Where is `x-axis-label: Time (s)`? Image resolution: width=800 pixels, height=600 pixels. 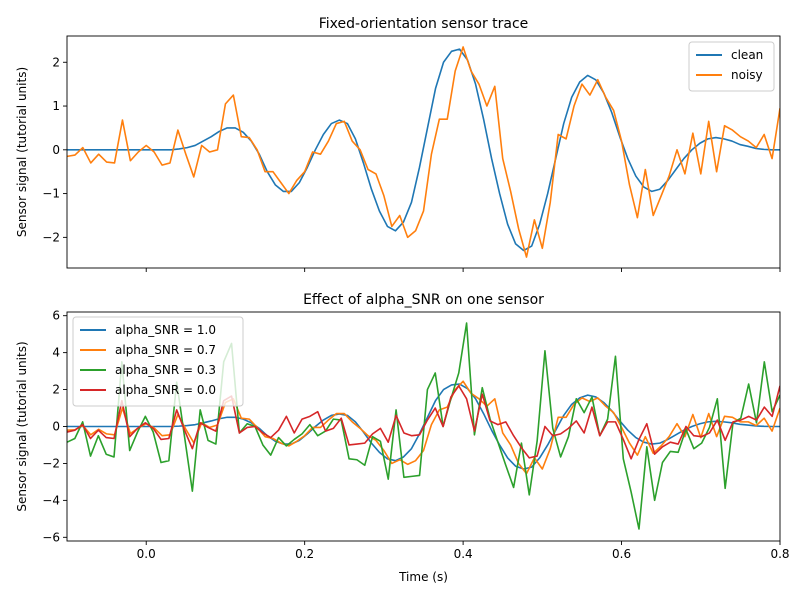 x-axis-label: Time (s) is located at coordinates (423, 577).